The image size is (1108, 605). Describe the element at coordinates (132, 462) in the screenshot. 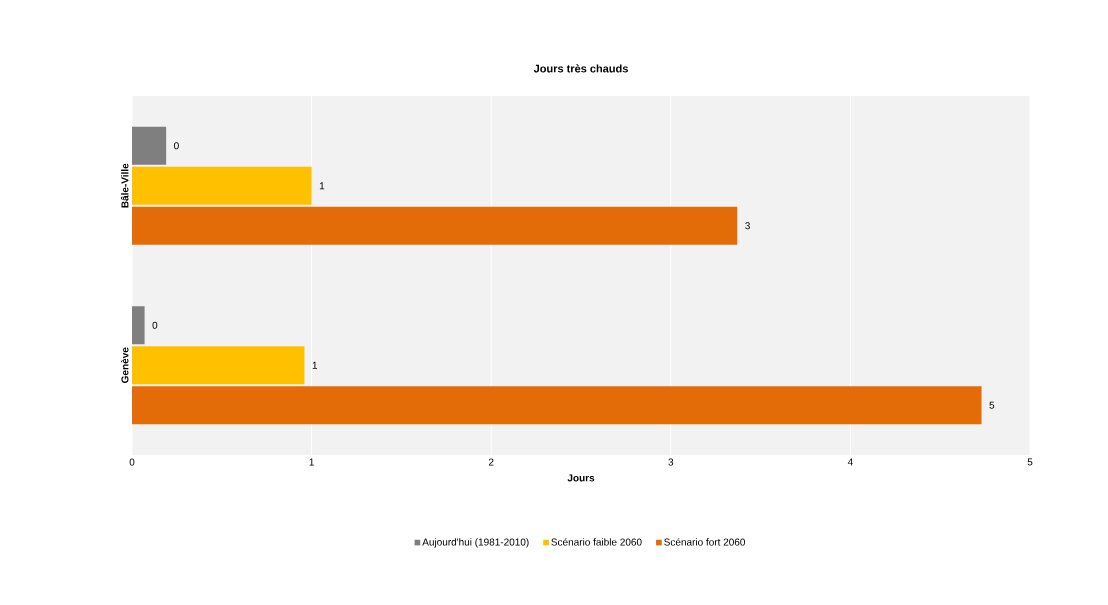

I see `x-tick-label: 0` at that location.